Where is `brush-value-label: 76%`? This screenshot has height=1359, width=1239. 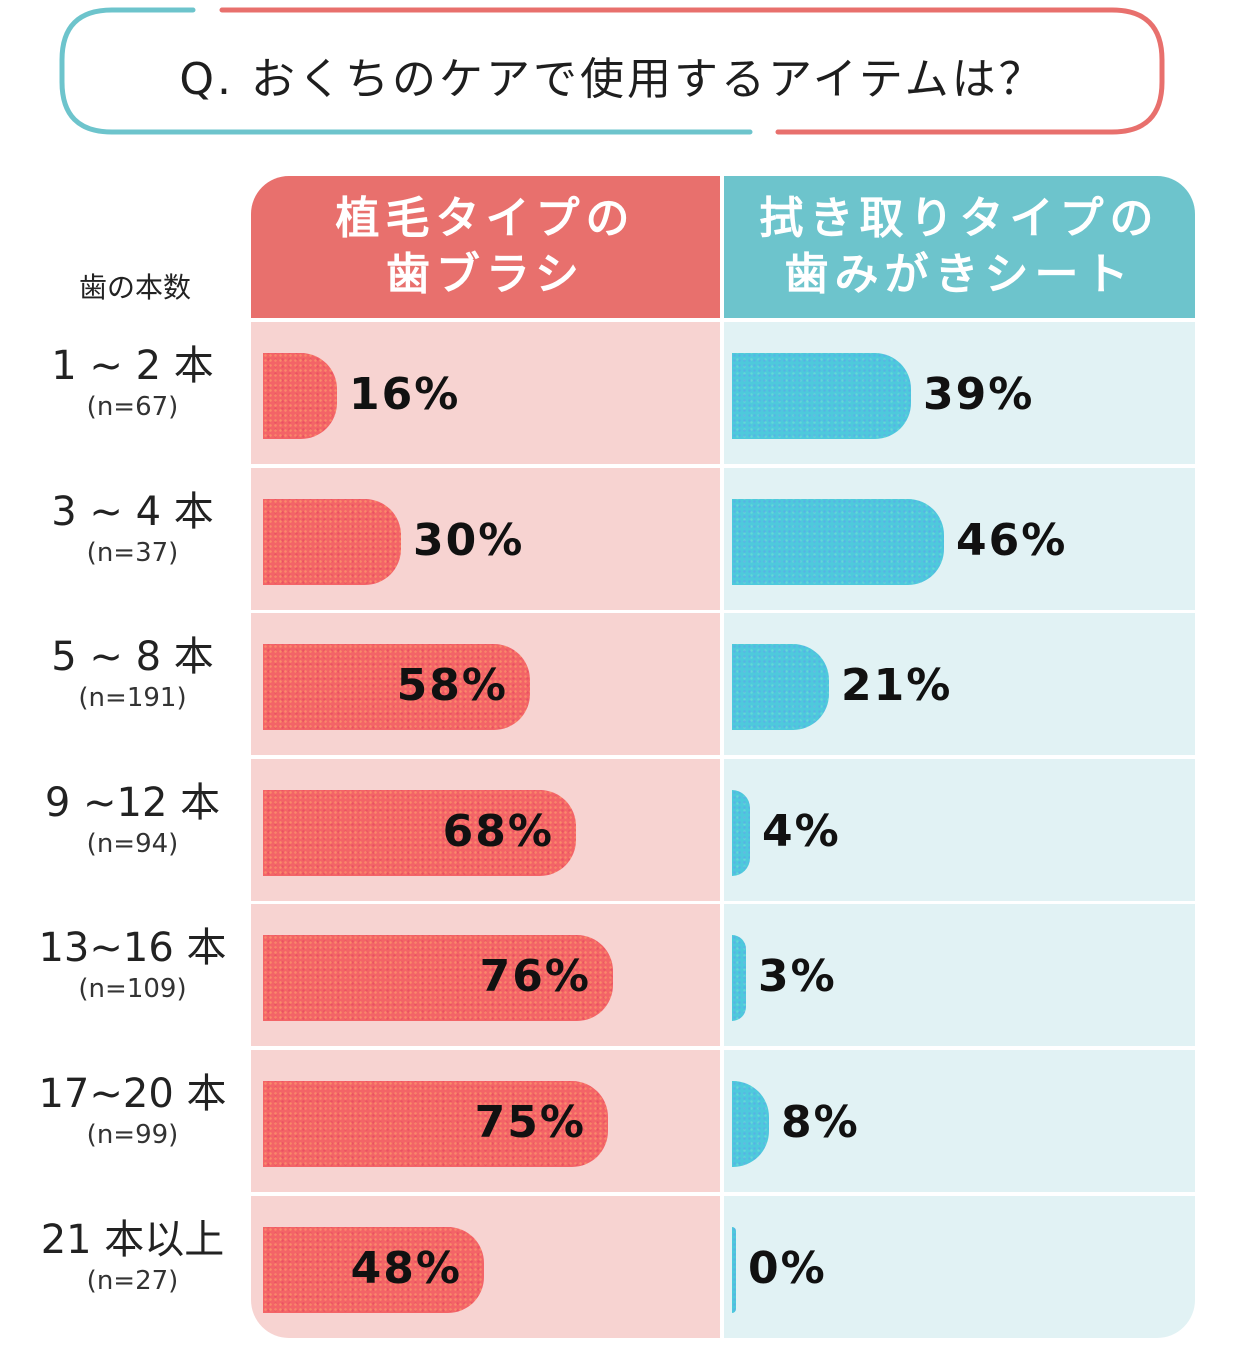
brush-value-label: 76% is located at coordinates (535, 976).